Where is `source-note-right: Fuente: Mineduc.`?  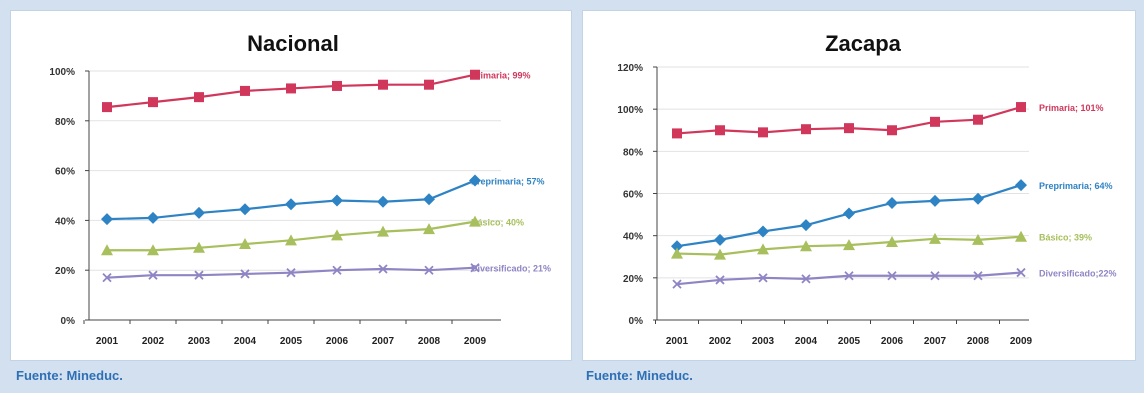
source-note-right: Fuente: Mineduc. is located at coordinates (639, 375).